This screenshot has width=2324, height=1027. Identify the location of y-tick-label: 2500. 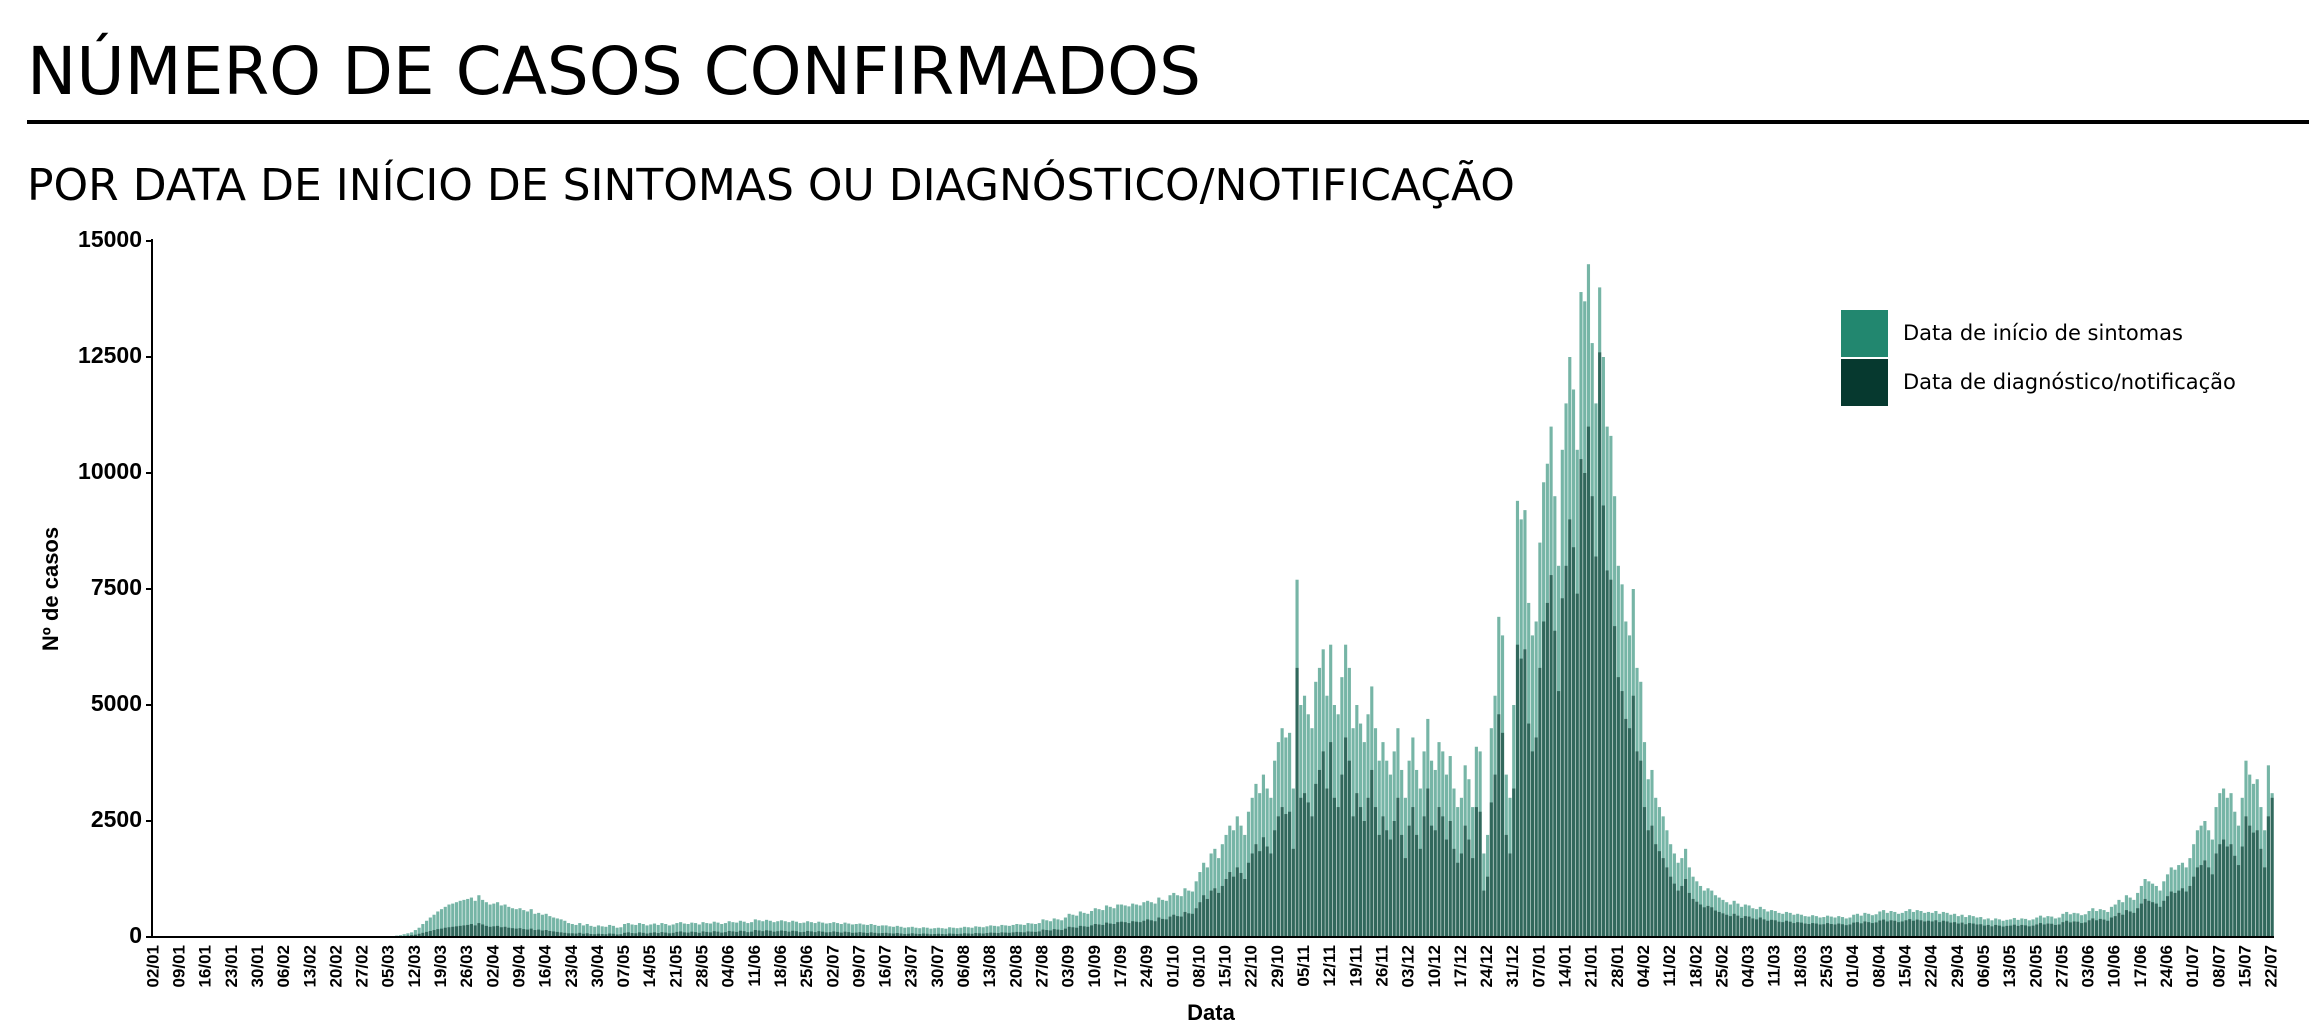
(116, 819).